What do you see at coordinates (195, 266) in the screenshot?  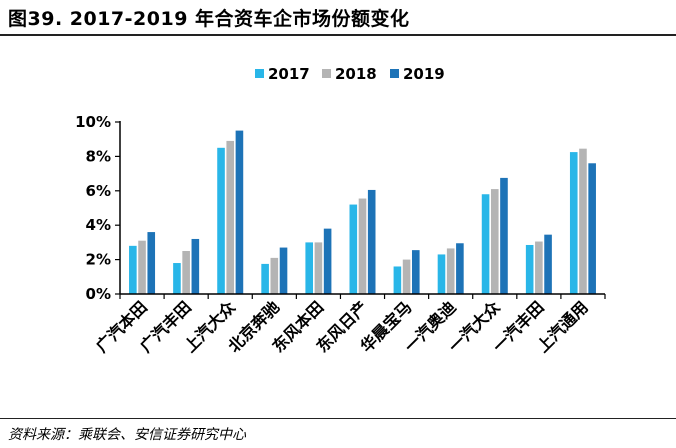 I see `bar-2019-广汽丰田` at bounding box center [195, 266].